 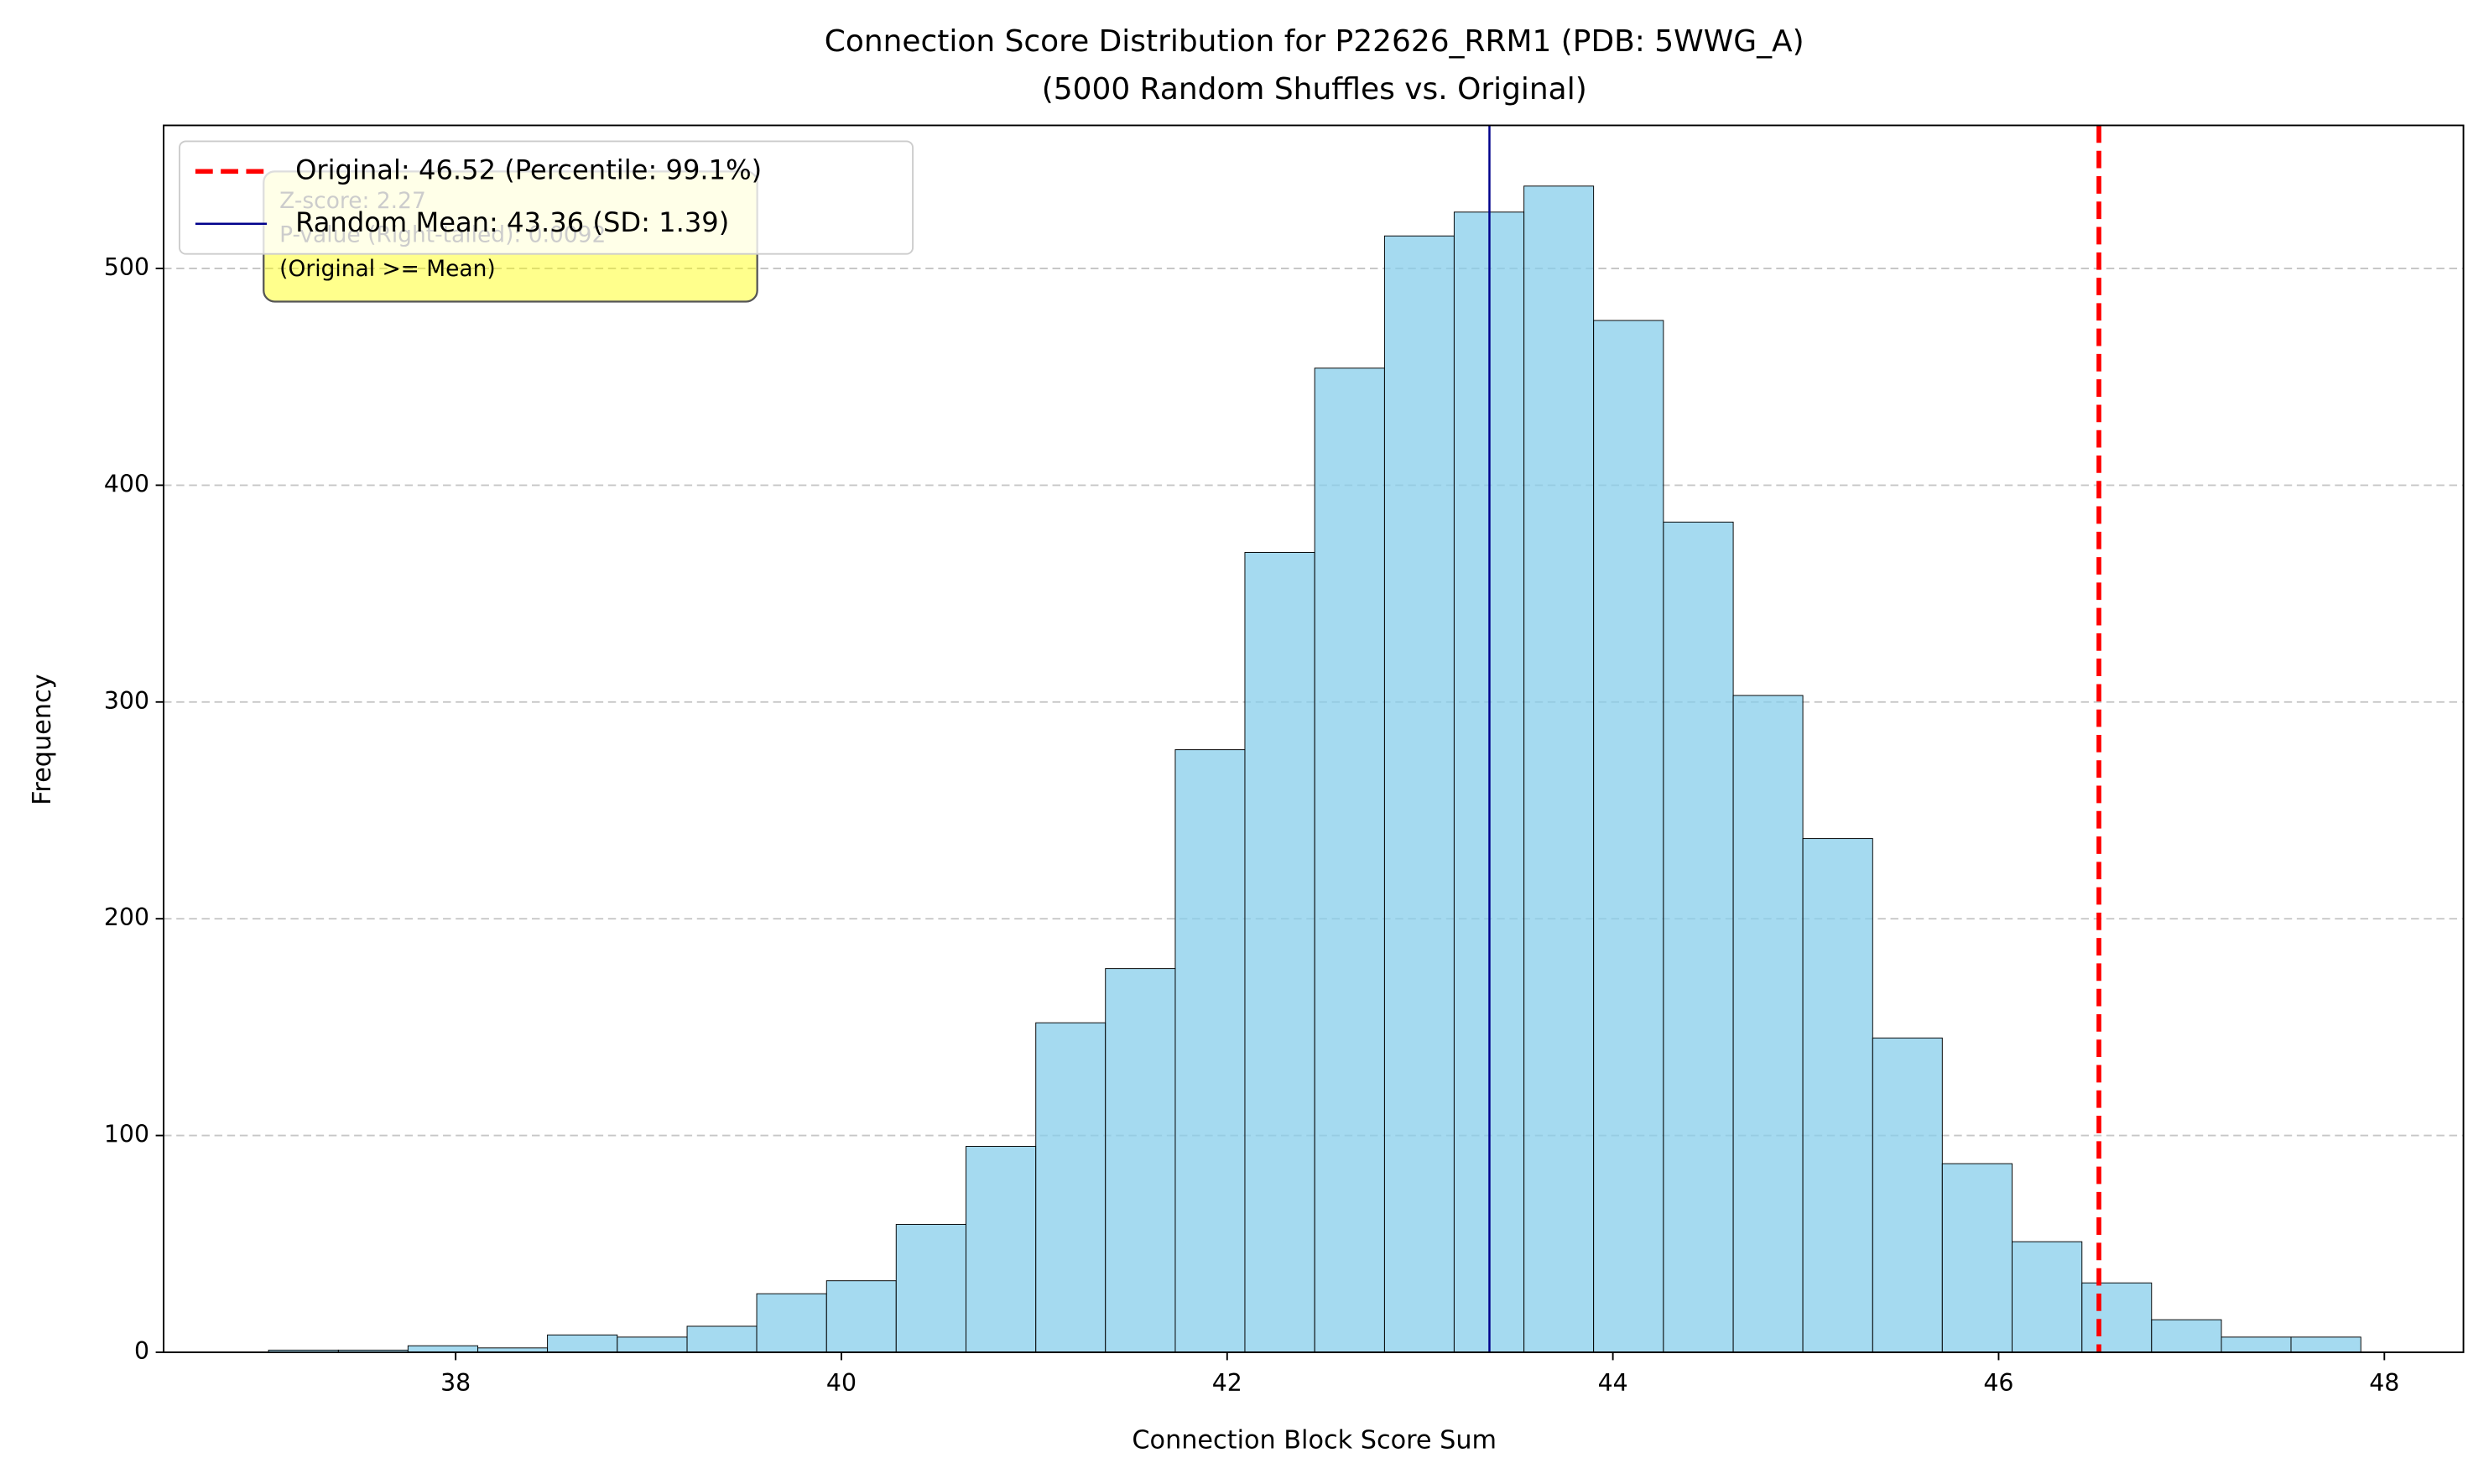 I want to click on legend-label: Original: 46.52 (Percentile: 99.1%), so click(x=528, y=169).